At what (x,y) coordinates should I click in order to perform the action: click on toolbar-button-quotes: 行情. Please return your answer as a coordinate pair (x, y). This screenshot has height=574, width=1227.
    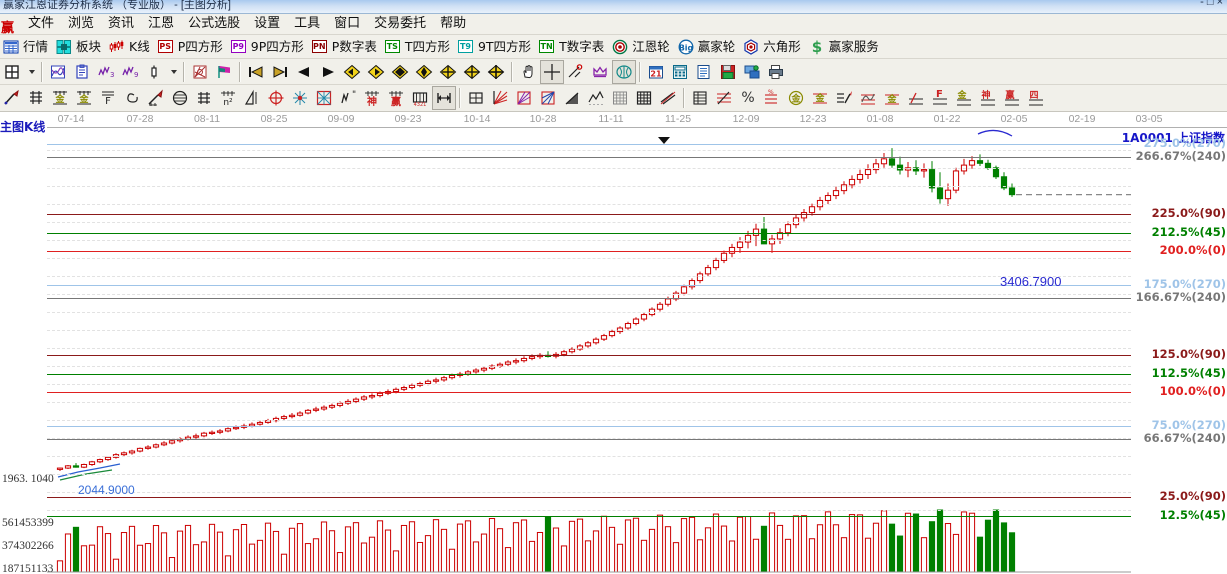
    Looking at the image, I should click on (26, 47).